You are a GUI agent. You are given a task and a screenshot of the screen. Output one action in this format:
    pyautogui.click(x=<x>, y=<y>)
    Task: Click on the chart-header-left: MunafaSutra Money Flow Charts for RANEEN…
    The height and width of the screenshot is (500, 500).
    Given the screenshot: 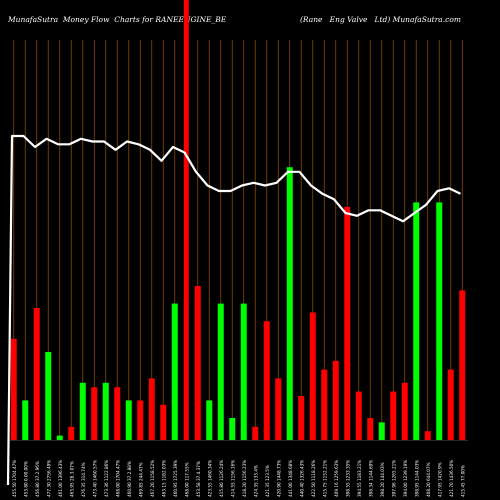 What is the action you would take?
    pyautogui.click(x=117, y=19)
    